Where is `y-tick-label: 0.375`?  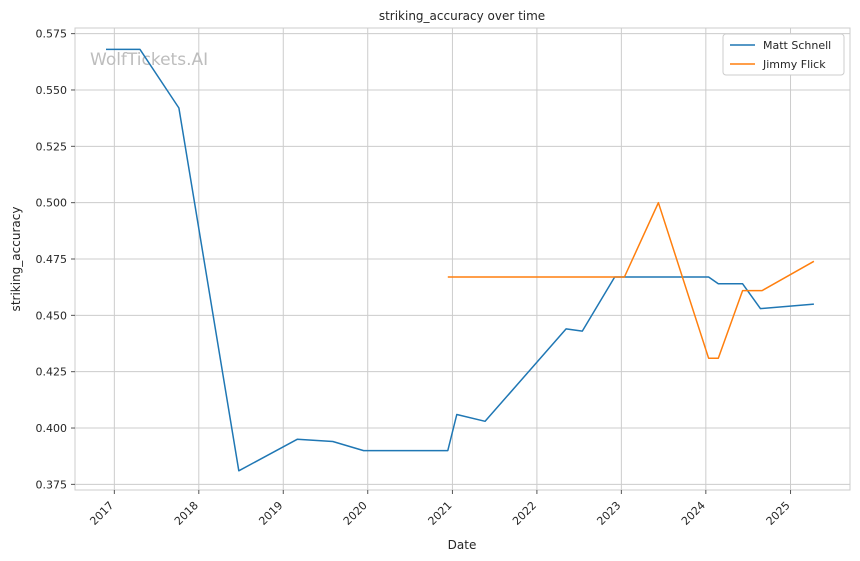 y-tick-label: 0.375 is located at coordinates (52, 484).